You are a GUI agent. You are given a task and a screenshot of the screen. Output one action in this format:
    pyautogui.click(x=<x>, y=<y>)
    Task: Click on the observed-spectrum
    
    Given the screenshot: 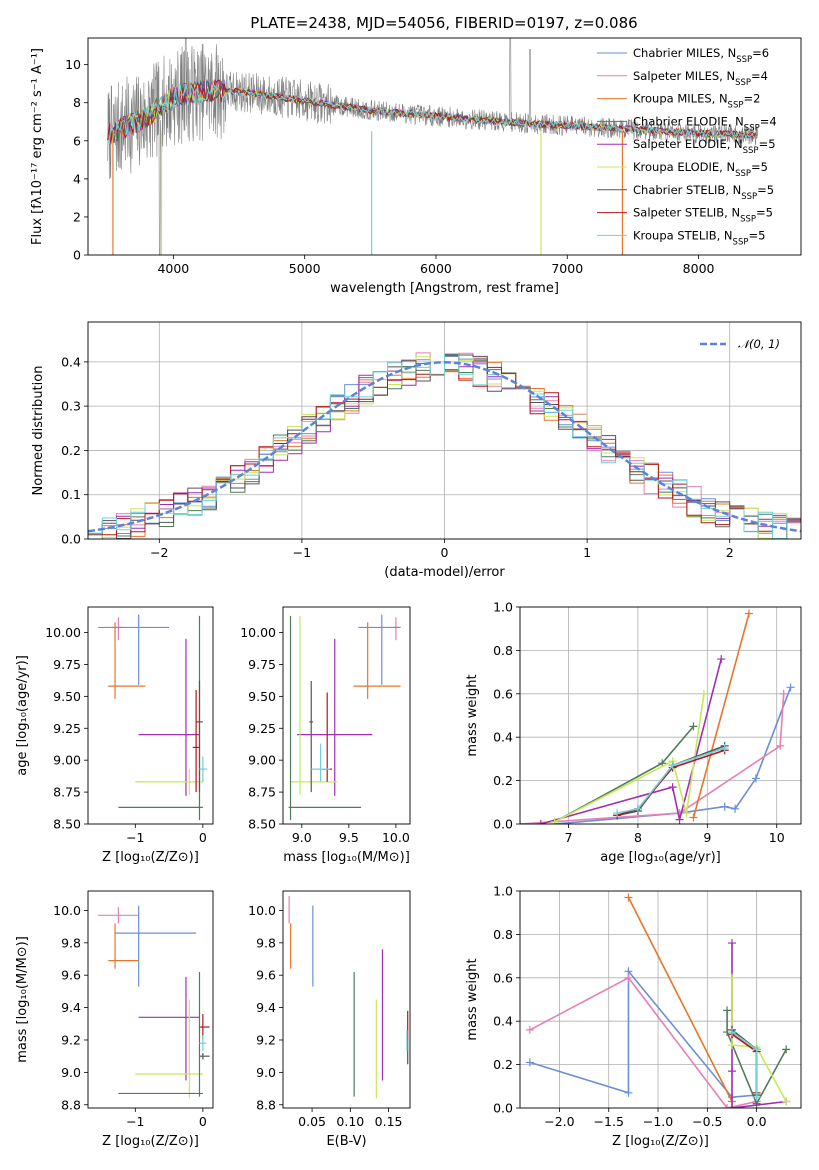 What is the action you would take?
    pyautogui.click(x=432, y=146)
    